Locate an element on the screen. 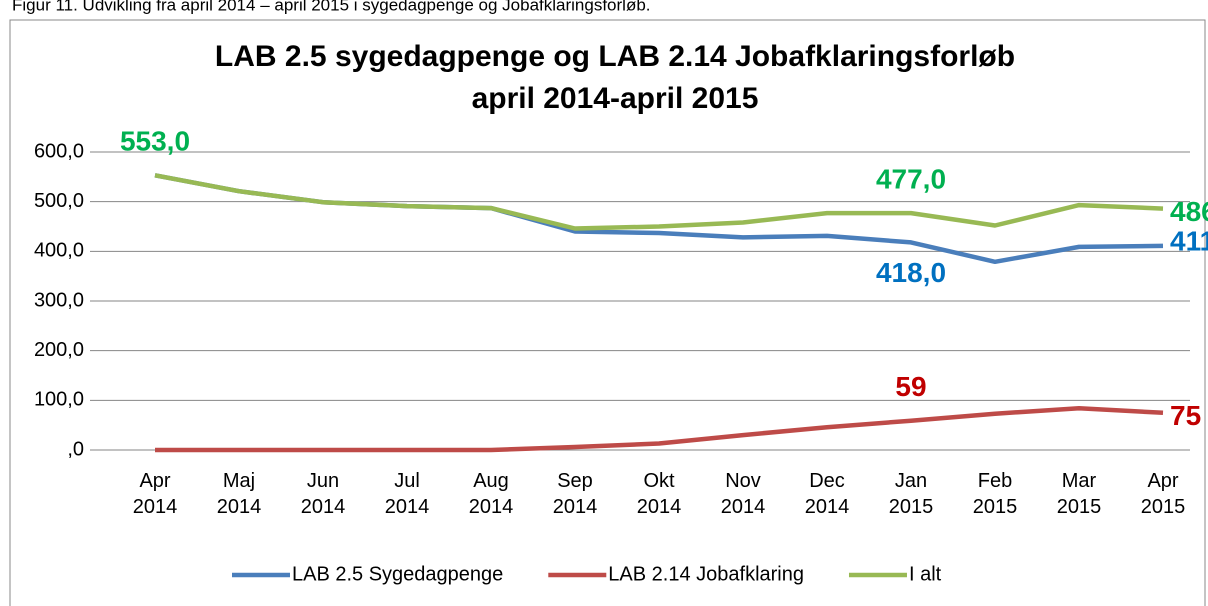  x-tick-label: Jan 2015 is located at coordinates (911, 494).